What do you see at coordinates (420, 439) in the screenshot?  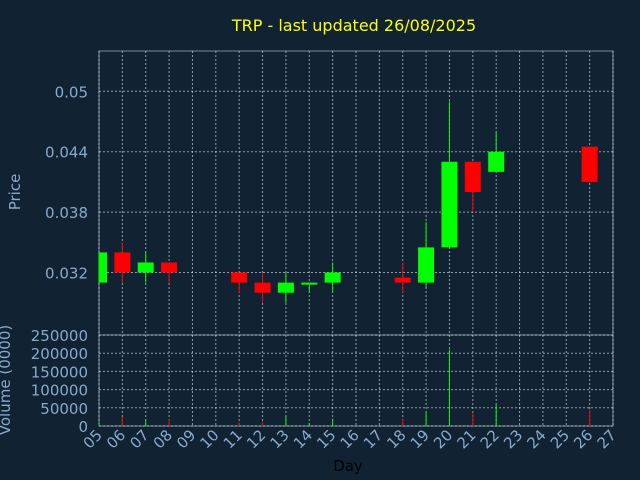 I see `day-tick-label: 19` at bounding box center [420, 439].